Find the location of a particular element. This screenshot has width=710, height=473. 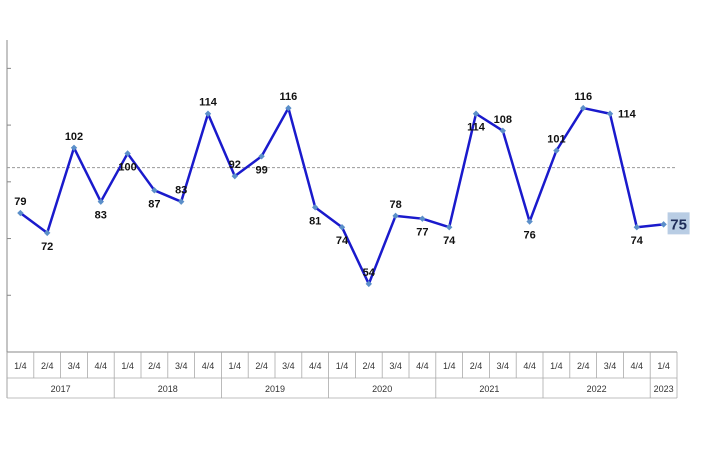

data-label: 87 is located at coordinates (154, 204).